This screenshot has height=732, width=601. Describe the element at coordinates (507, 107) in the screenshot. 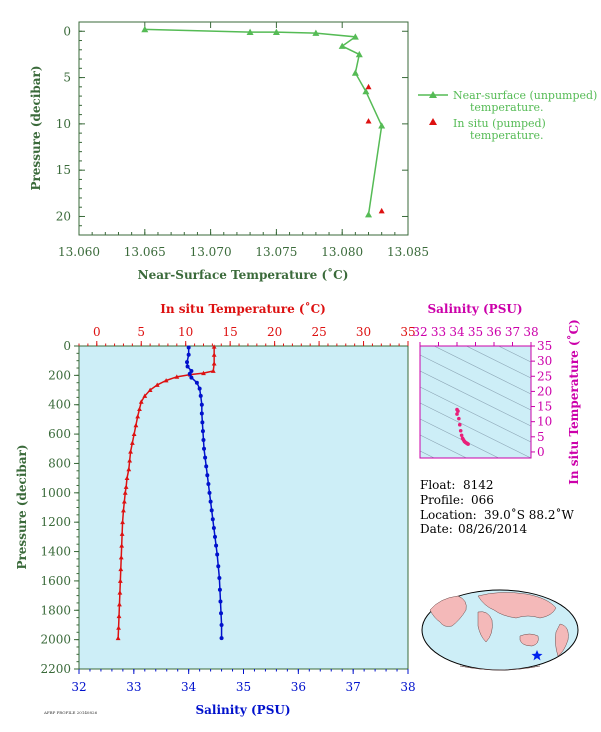

I see `legend-near-surface-line2: temperature.` at that location.